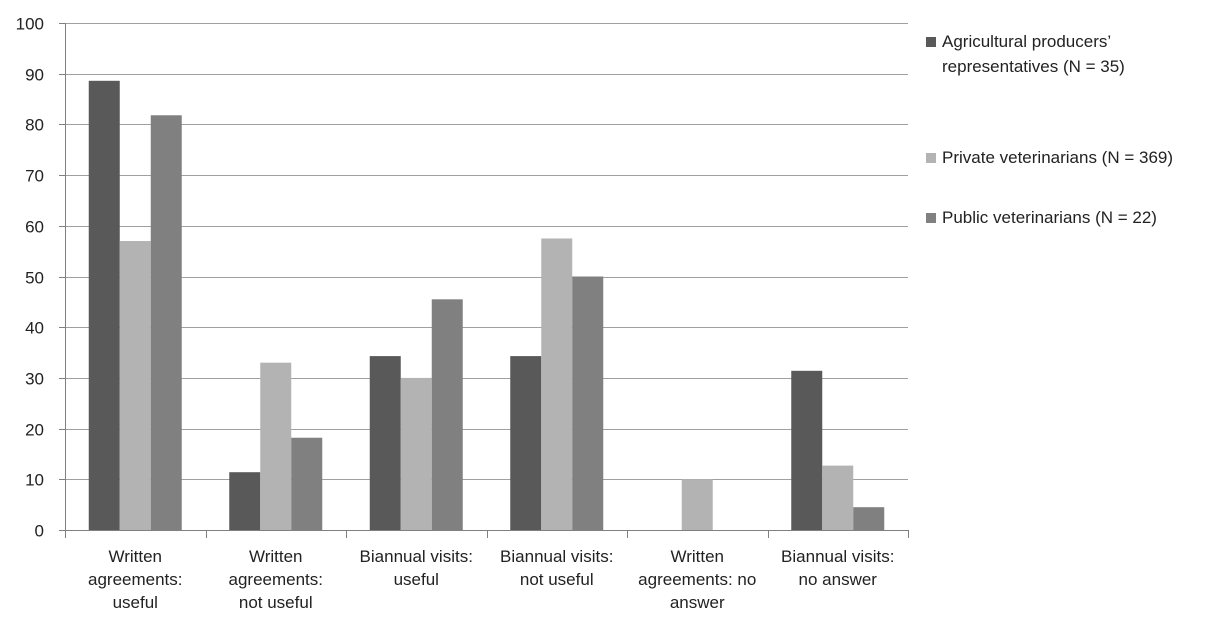 The image size is (1221, 624). What do you see at coordinates (556, 568) in the screenshot?
I see `x-category-label: Biannual visits: not useful` at bounding box center [556, 568].